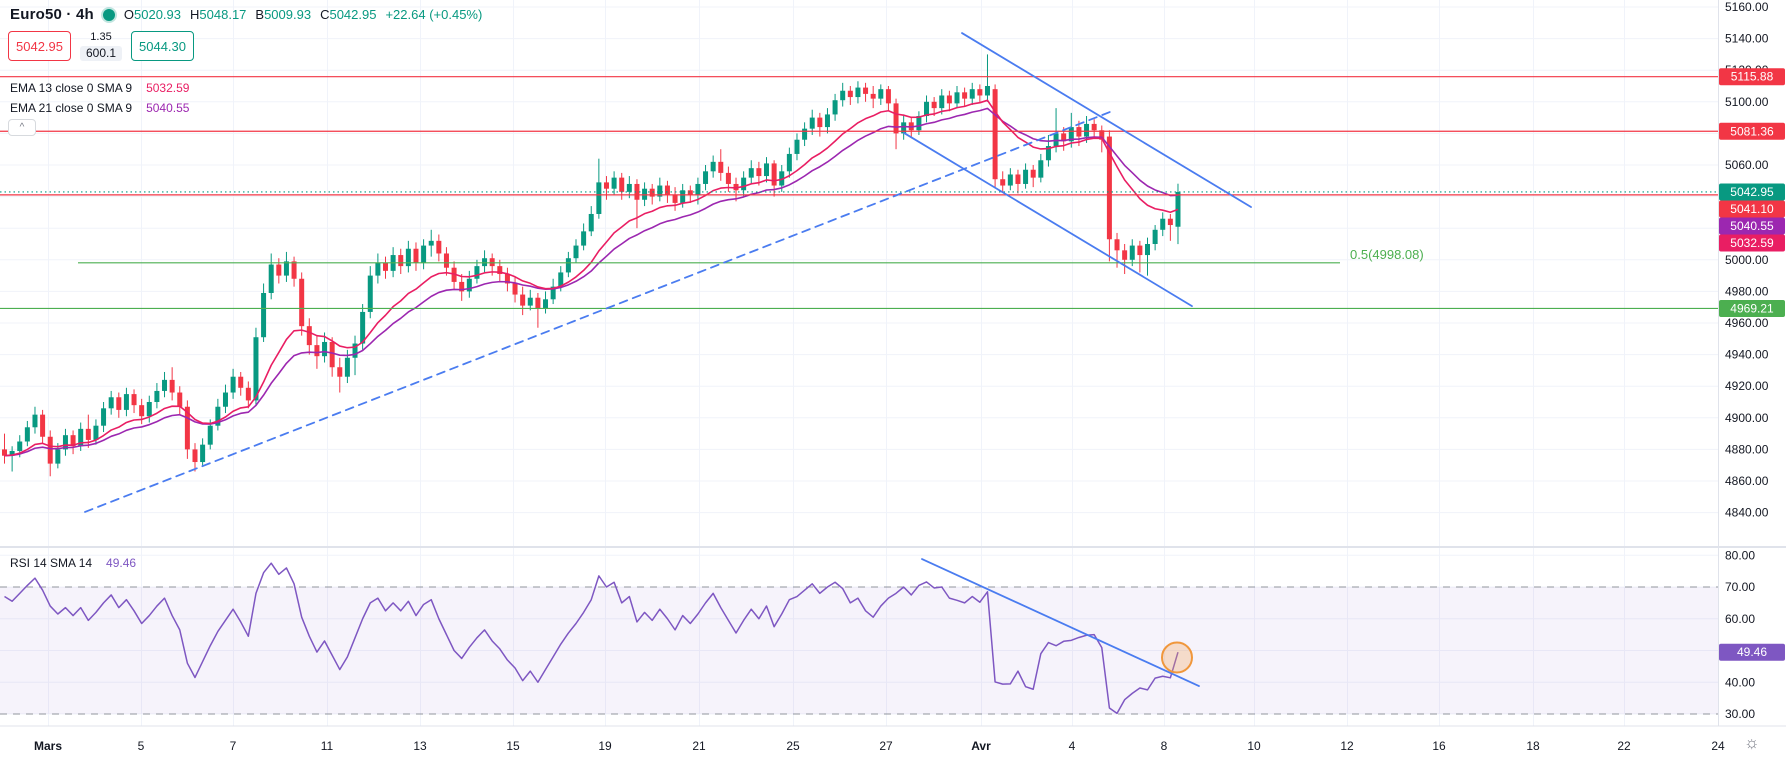  Describe the element at coordinates (1387, 254) in the screenshot. I see `fib-level-label: 0.5(4998.08)` at that location.